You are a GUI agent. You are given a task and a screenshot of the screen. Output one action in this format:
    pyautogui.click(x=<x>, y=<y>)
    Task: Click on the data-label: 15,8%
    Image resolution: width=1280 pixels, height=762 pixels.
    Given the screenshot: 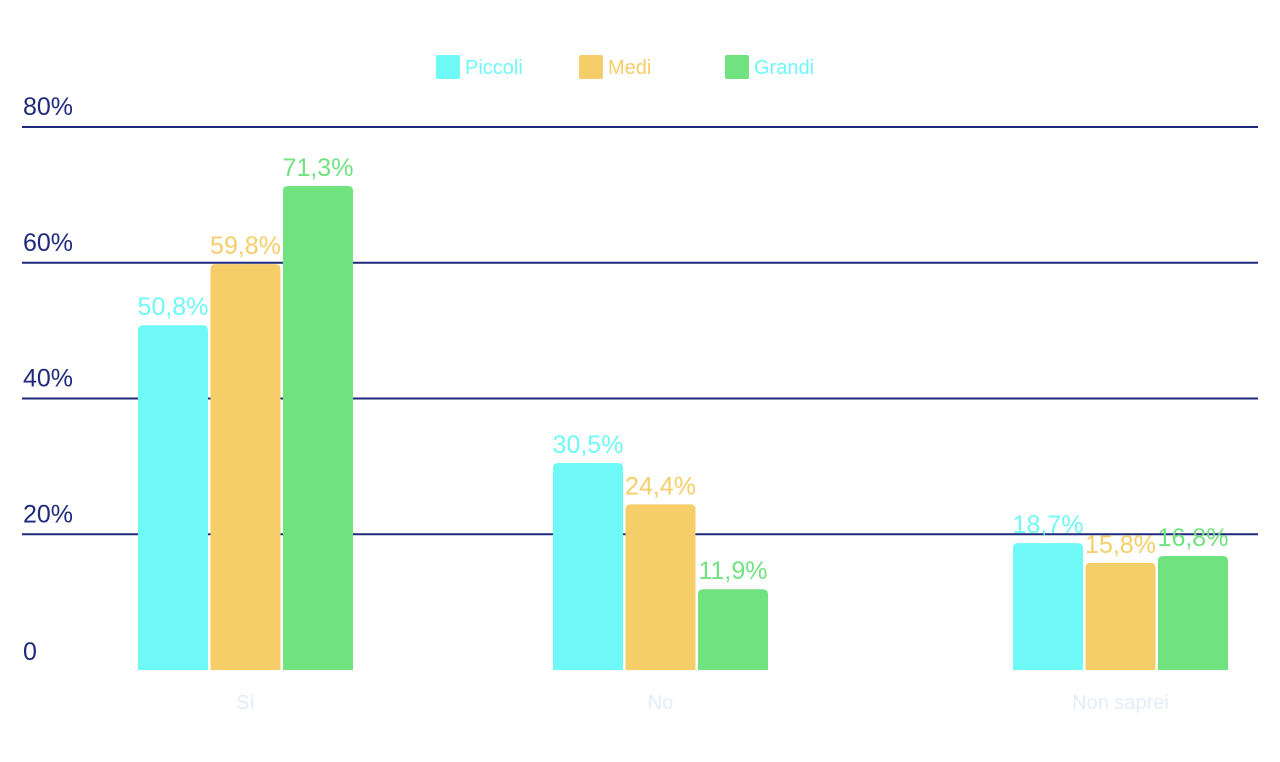 What is the action you would take?
    pyautogui.click(x=1120, y=545)
    